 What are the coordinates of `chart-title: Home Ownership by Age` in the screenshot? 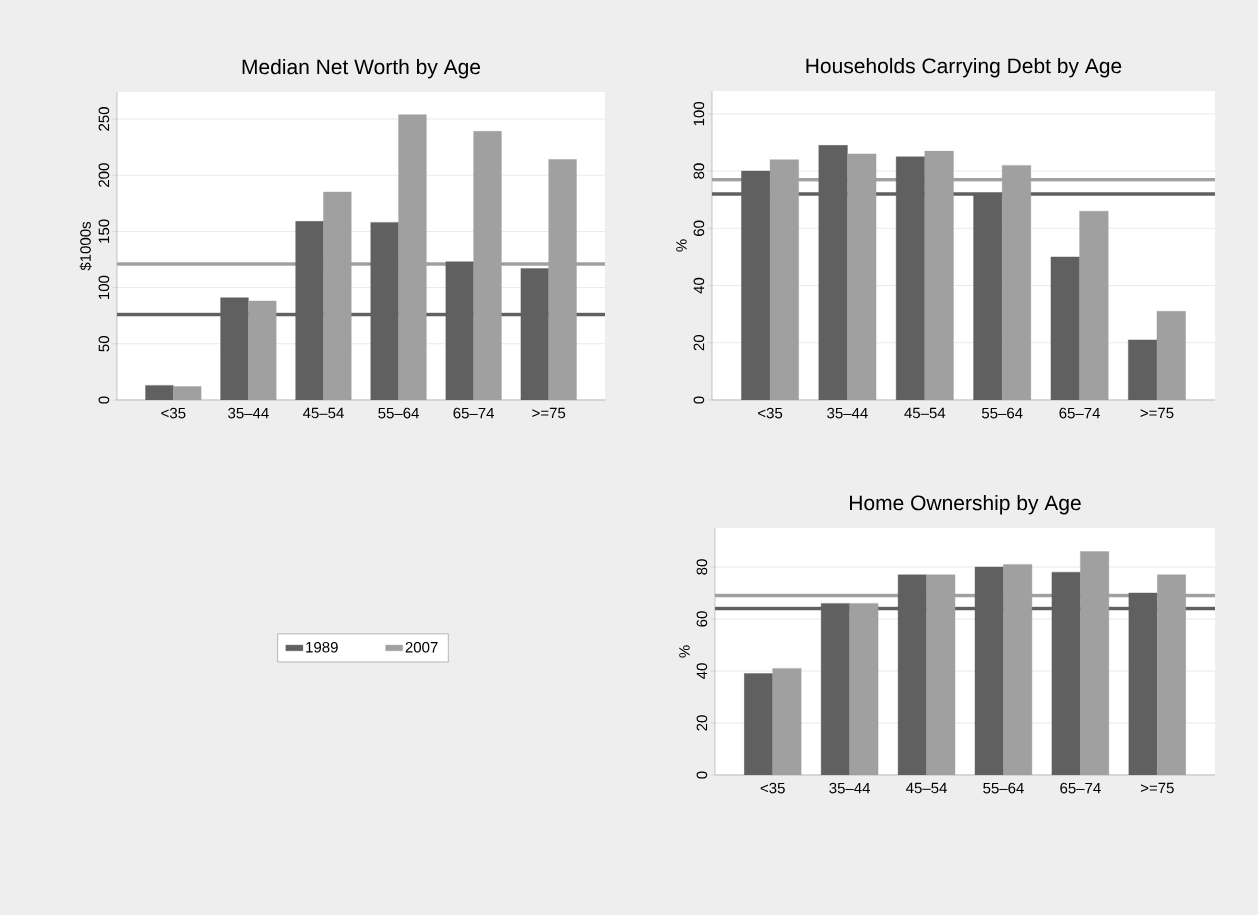 It's located at (965, 504).